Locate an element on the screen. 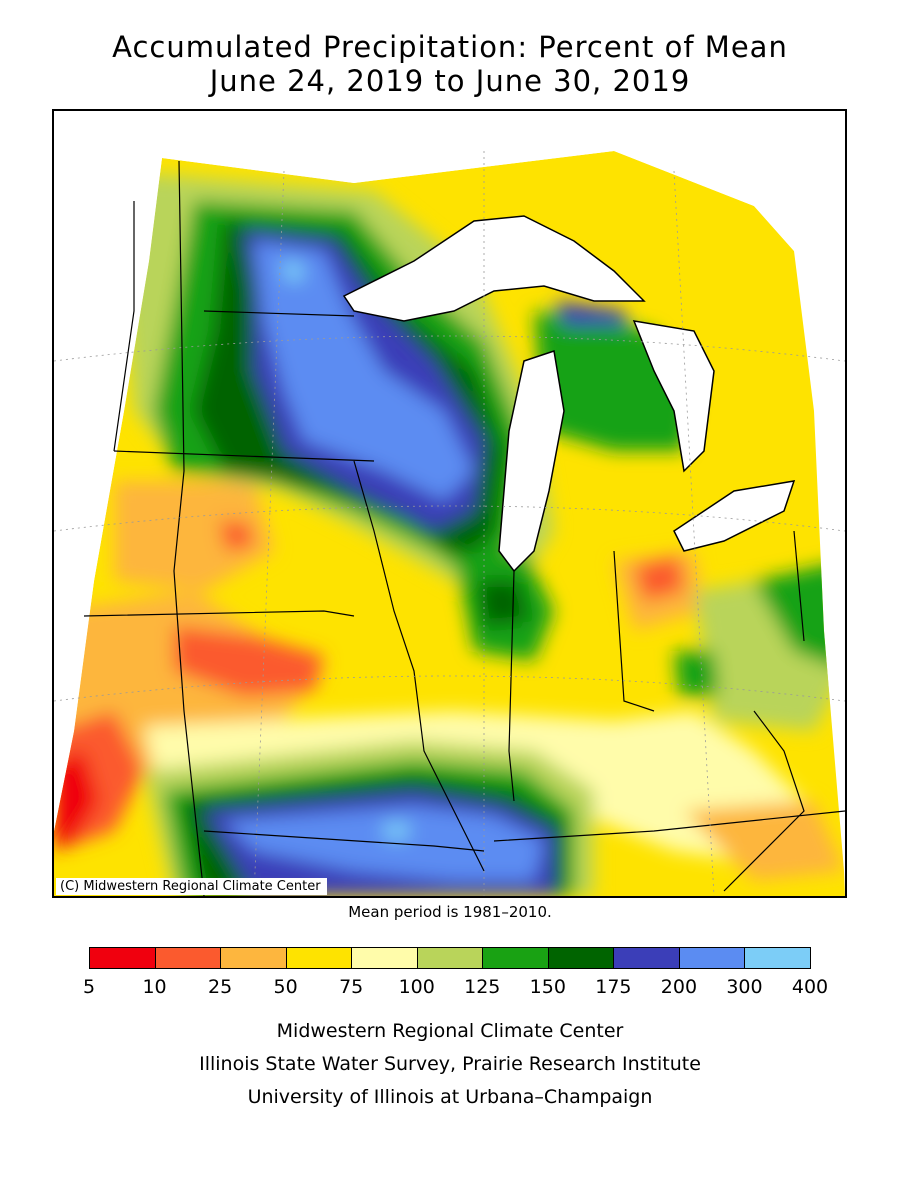  zone-25-50-ky is located at coordinates (764, 841).